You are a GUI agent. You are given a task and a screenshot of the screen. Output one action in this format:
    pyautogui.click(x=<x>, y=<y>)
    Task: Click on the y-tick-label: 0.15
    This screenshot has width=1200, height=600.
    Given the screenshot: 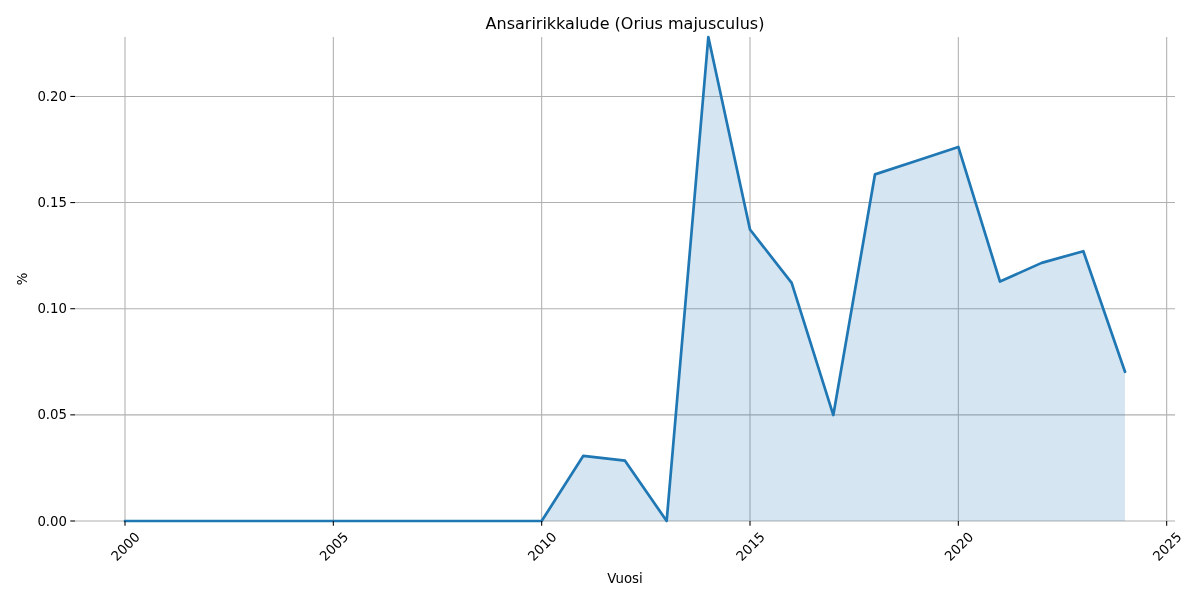 What is the action you would take?
    pyautogui.click(x=52, y=203)
    